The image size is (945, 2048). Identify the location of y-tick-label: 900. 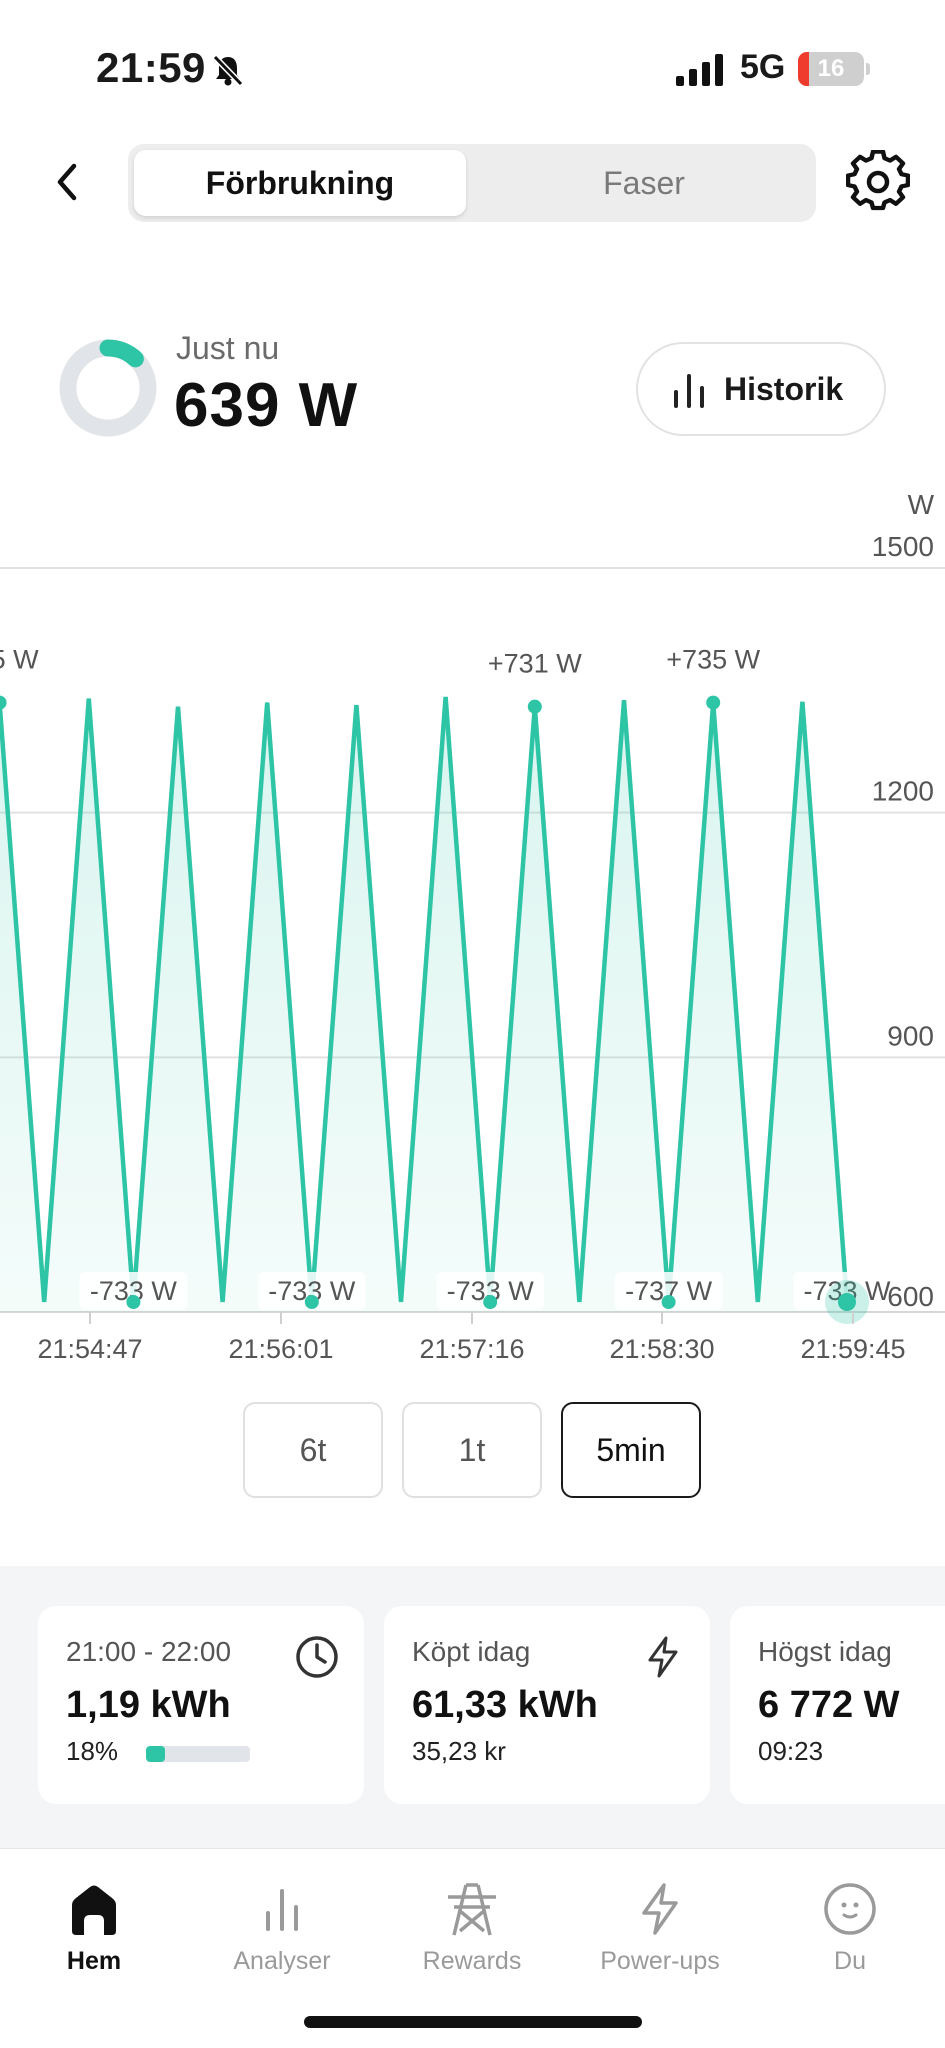
(910, 1035).